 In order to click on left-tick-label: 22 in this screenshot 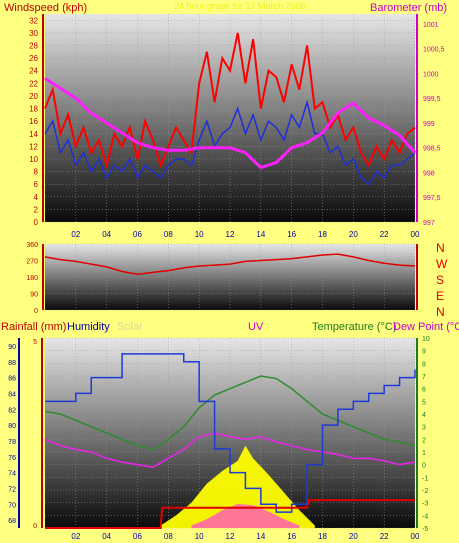, I will do `click(33, 83)`.